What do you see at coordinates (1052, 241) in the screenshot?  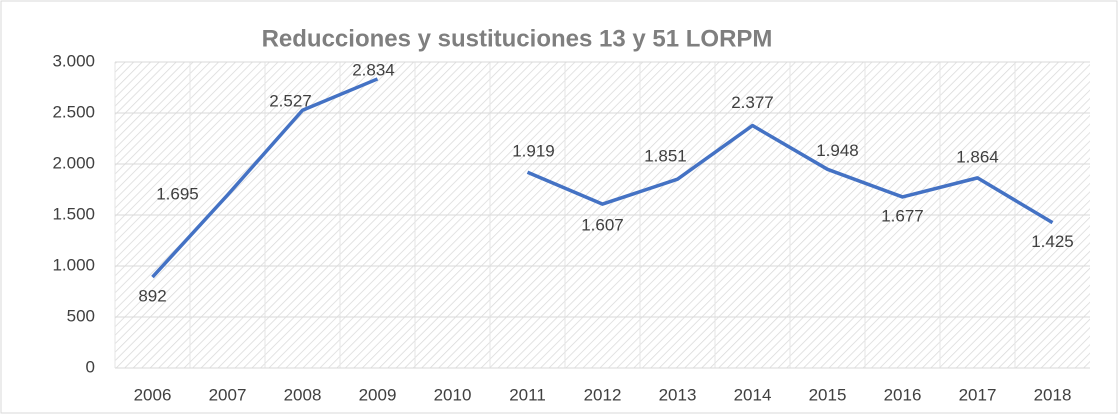 I see `data-label: 1.425` at bounding box center [1052, 241].